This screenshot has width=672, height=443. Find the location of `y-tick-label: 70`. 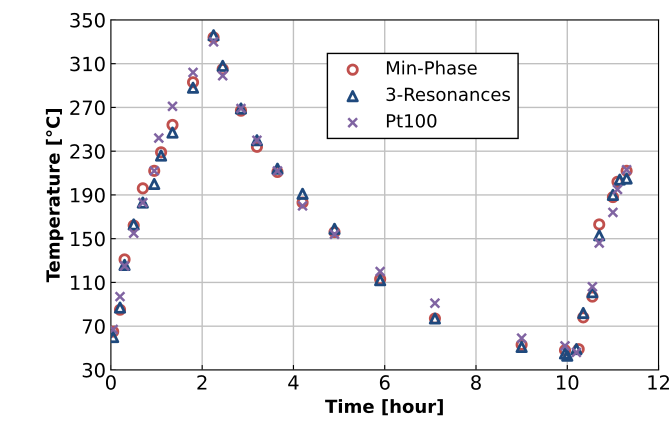

y-tick-label: 70 is located at coordinates (93, 326).